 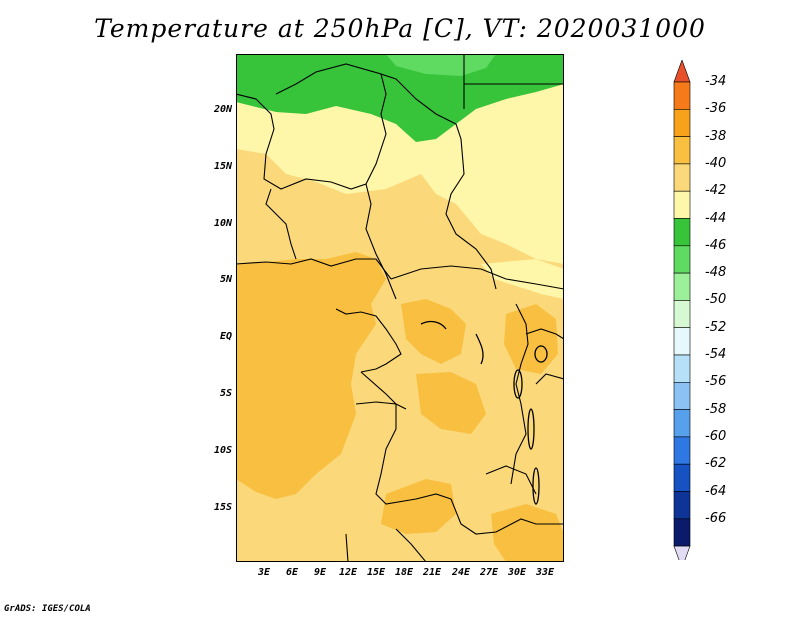 I want to click on colorbar-label: -40, so click(x=716, y=163).